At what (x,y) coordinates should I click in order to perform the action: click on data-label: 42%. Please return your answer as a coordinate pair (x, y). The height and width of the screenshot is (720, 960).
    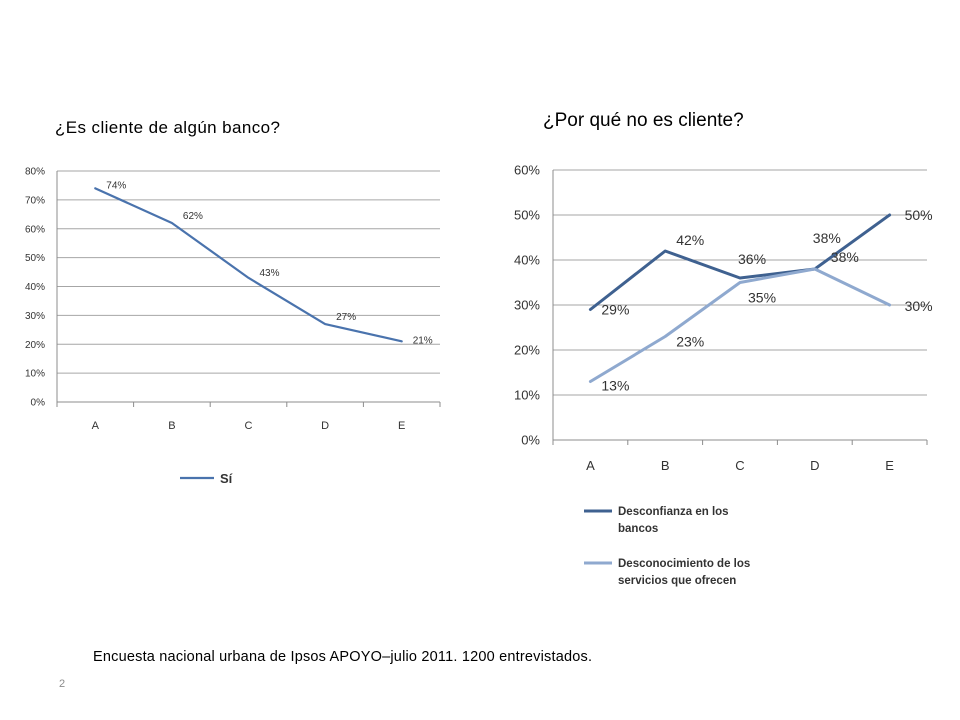
    Looking at the image, I should click on (690, 240).